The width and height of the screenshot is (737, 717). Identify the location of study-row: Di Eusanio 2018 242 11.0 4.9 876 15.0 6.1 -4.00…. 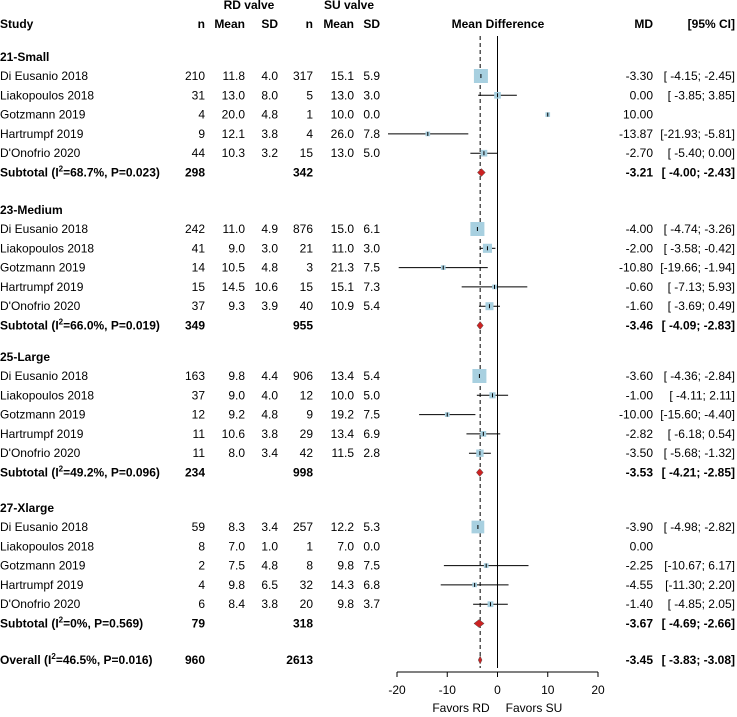
(367, 229).